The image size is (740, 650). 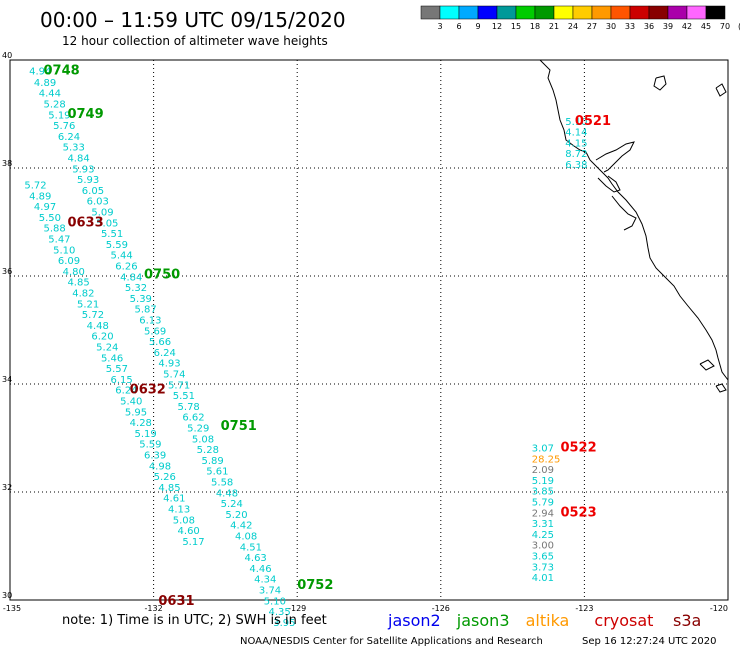 What do you see at coordinates (98, 202) in the screenshot?
I see `wave-height-value: 6.03` at bounding box center [98, 202].